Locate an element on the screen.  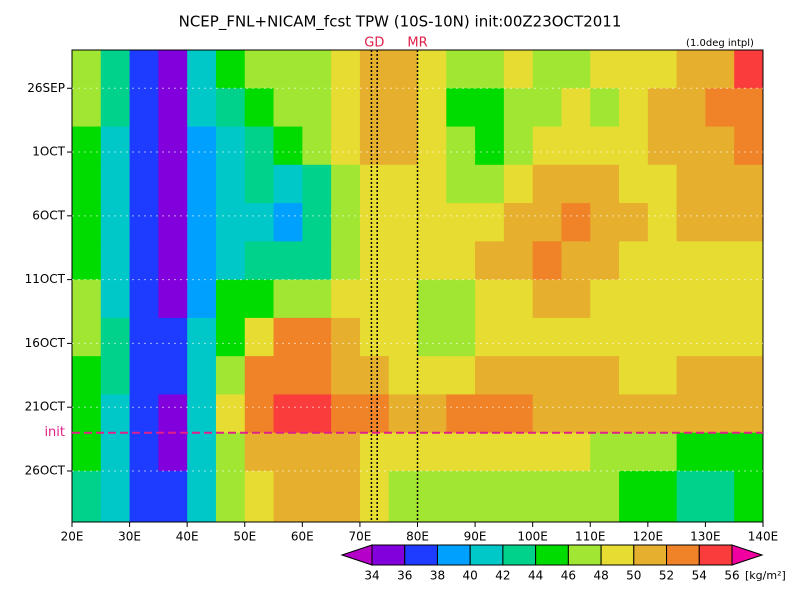
x-tick-label: 30E is located at coordinates (129, 537).